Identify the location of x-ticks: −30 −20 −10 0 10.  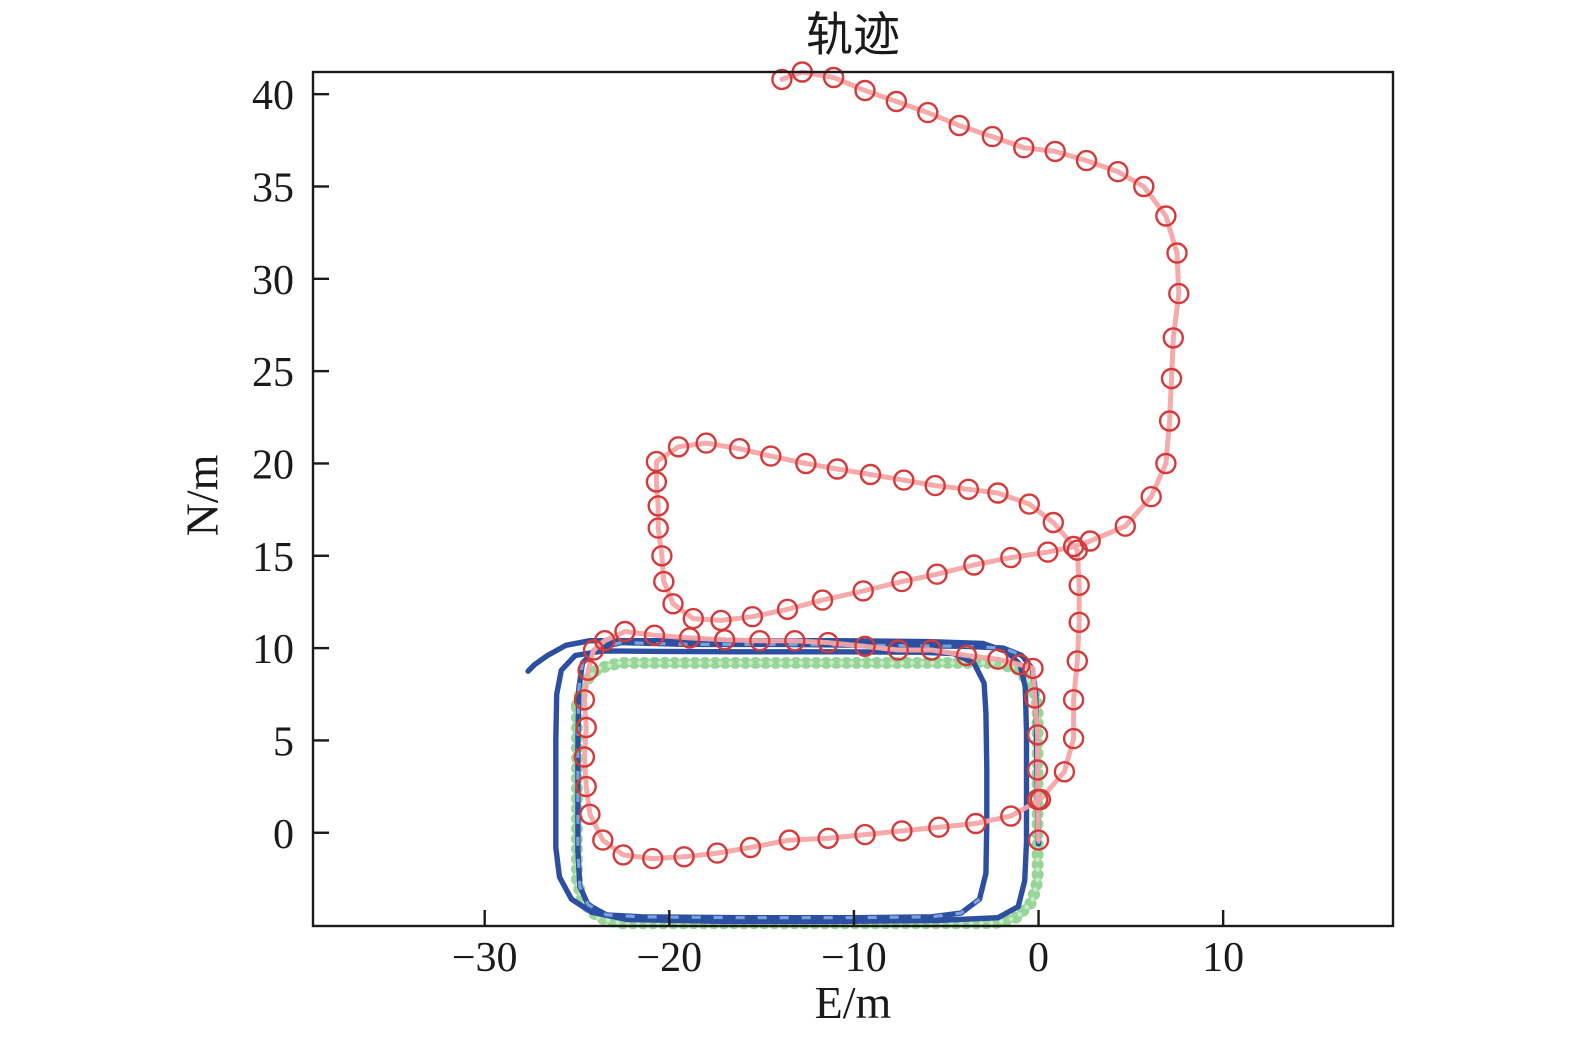
(848, 945).